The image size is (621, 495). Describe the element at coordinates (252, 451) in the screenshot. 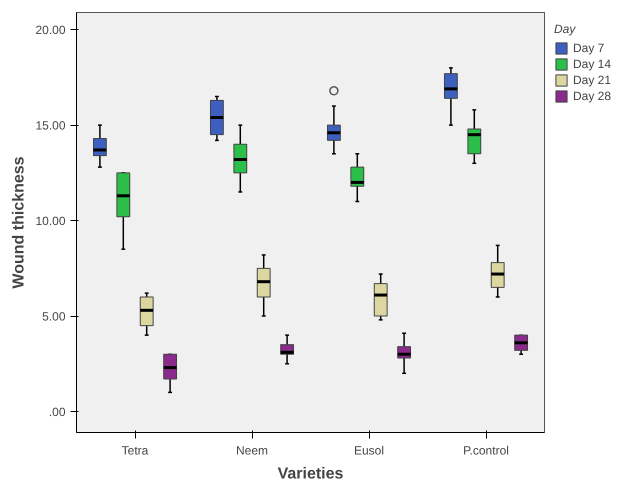

I see `x-tick-label: Neem` at that location.